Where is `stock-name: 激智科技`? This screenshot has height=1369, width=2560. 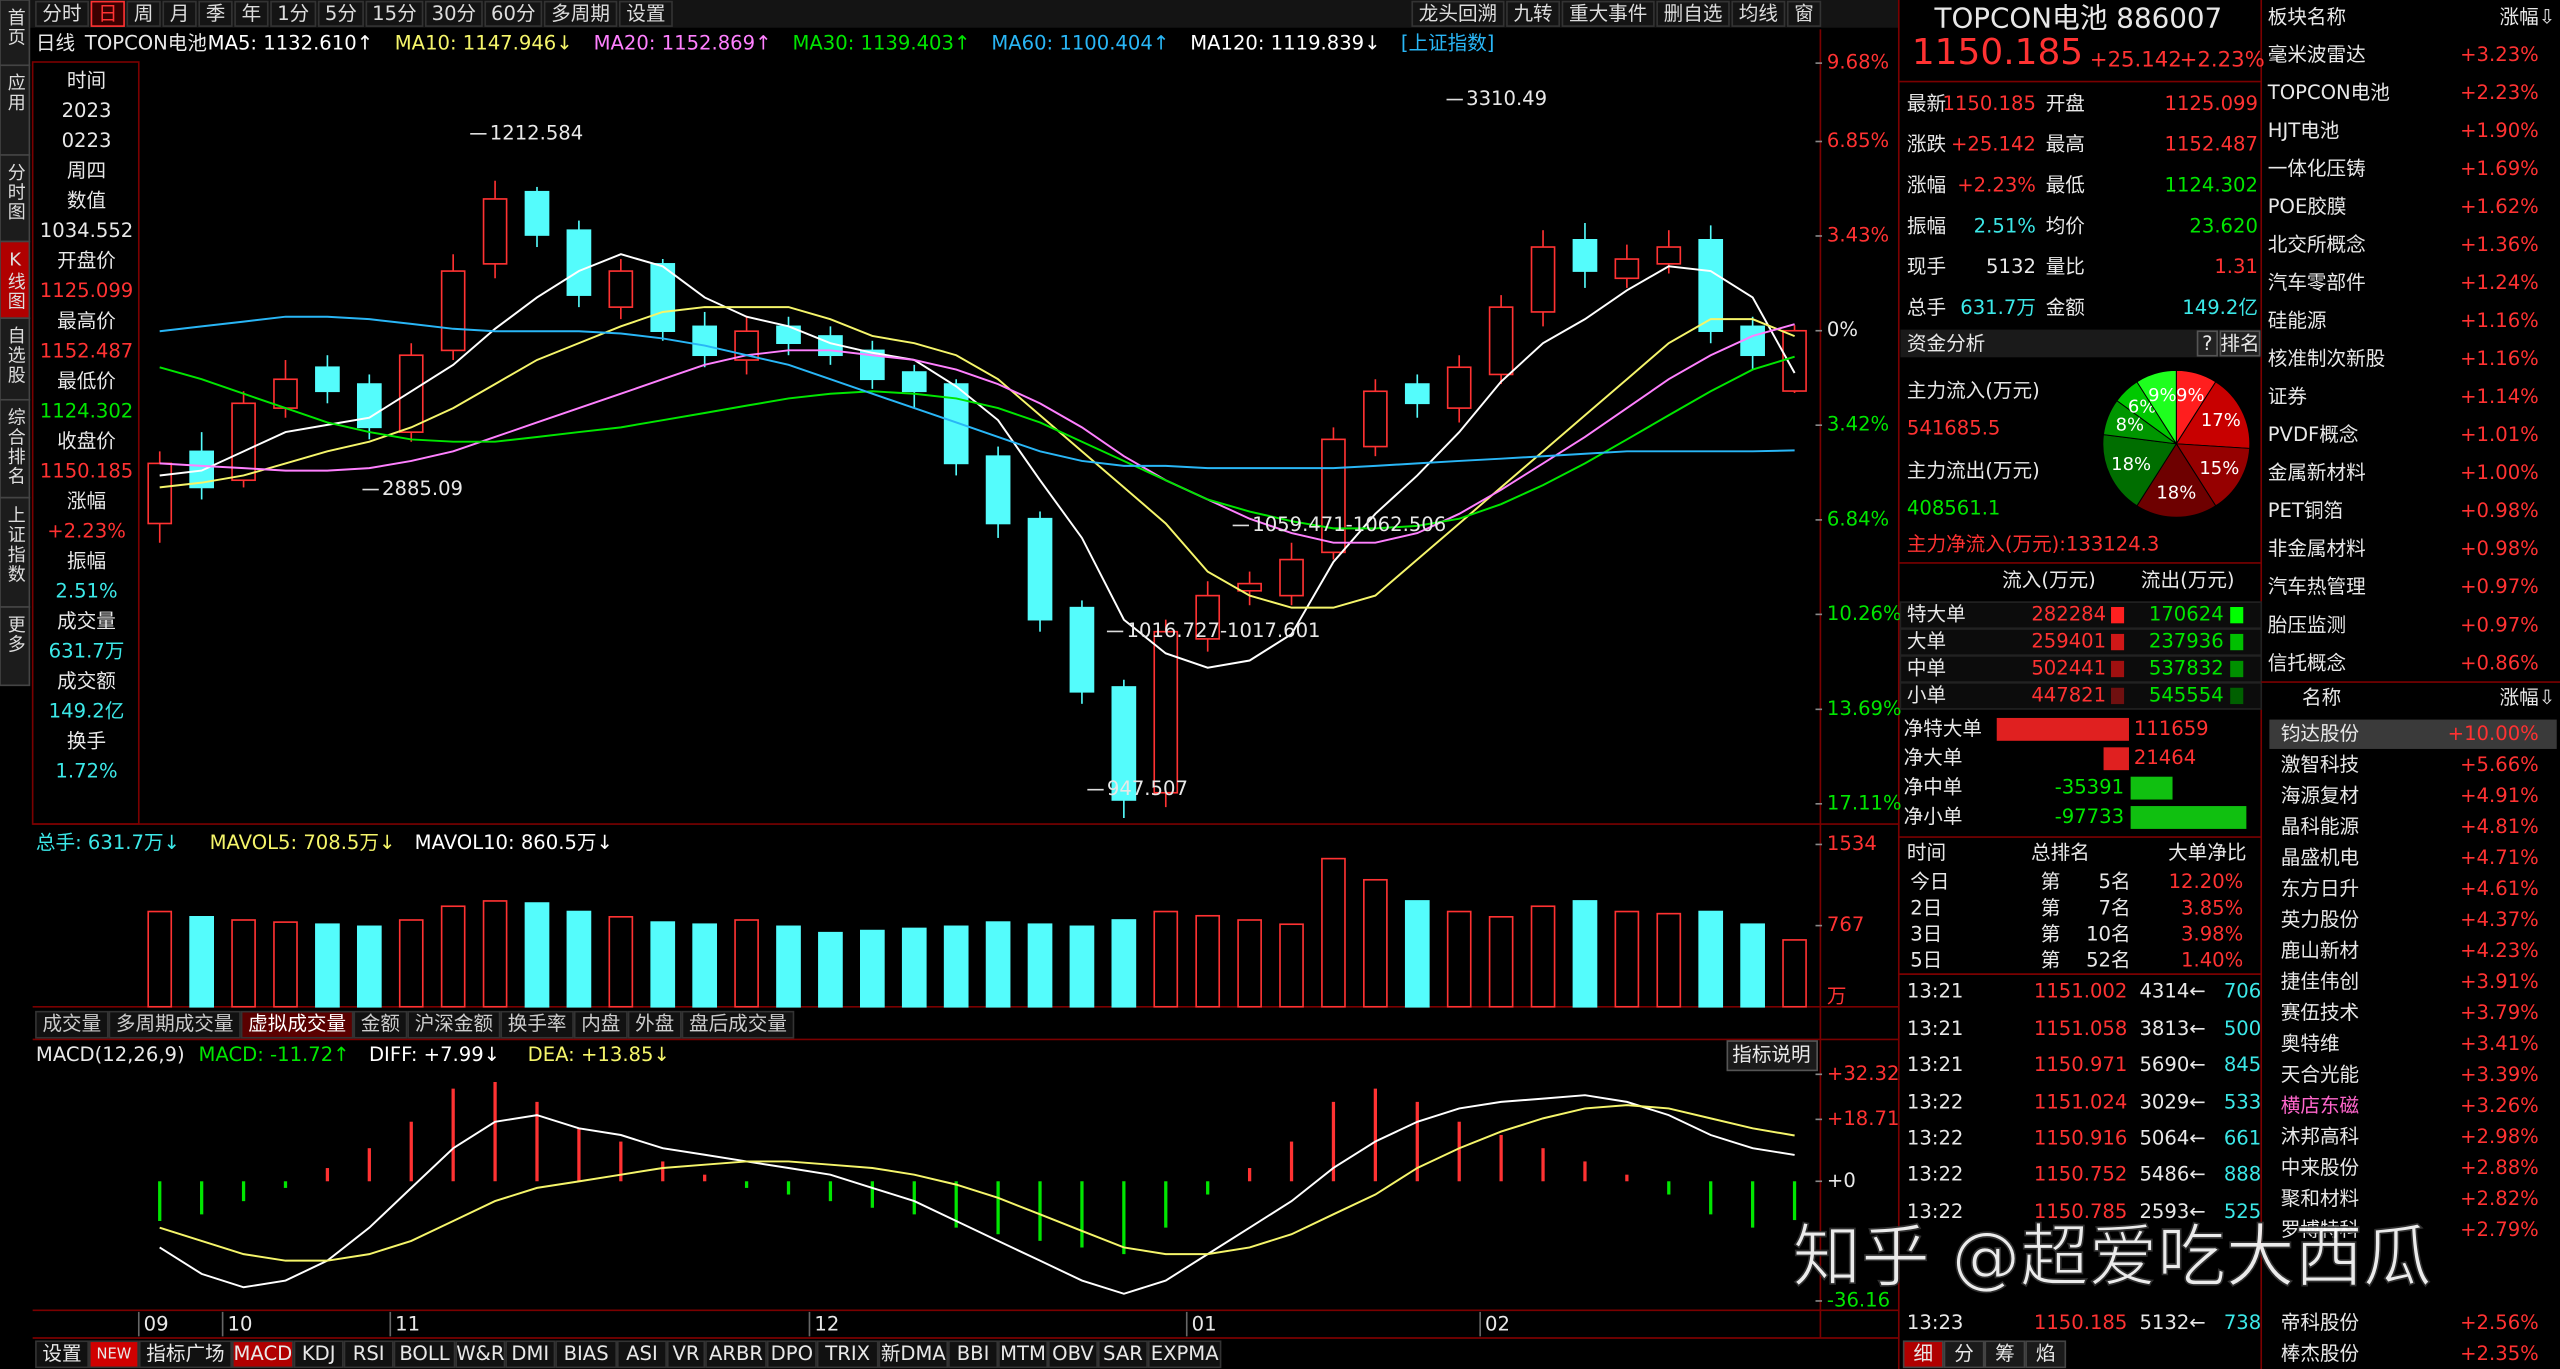 stock-name: 激智科技 is located at coordinates (2320, 764).